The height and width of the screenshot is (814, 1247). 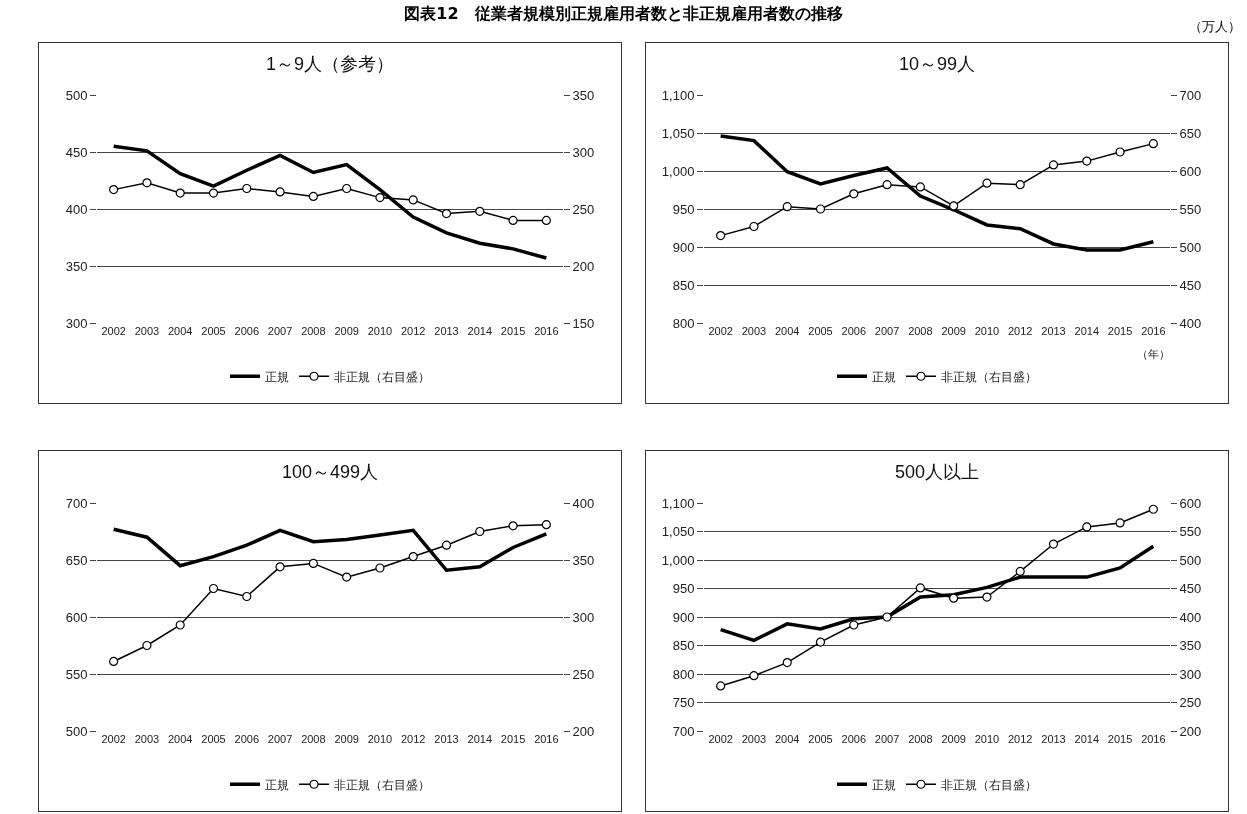 What do you see at coordinates (1190, 323) in the screenshot?
I see `y2-tick-label: 400` at bounding box center [1190, 323].